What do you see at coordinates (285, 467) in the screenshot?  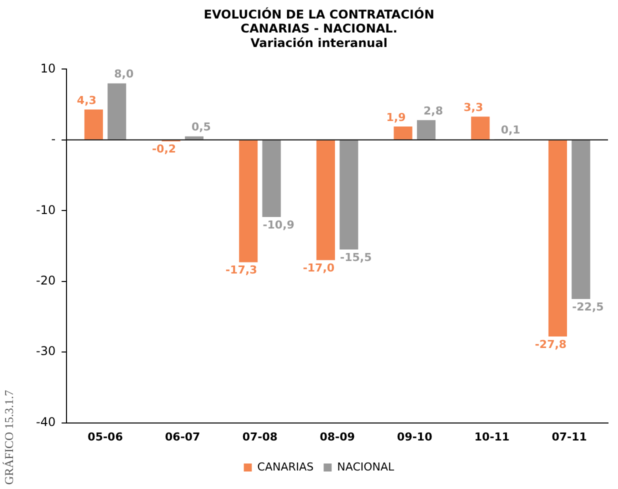 I see `legend-label: CANARIAS` at bounding box center [285, 467].